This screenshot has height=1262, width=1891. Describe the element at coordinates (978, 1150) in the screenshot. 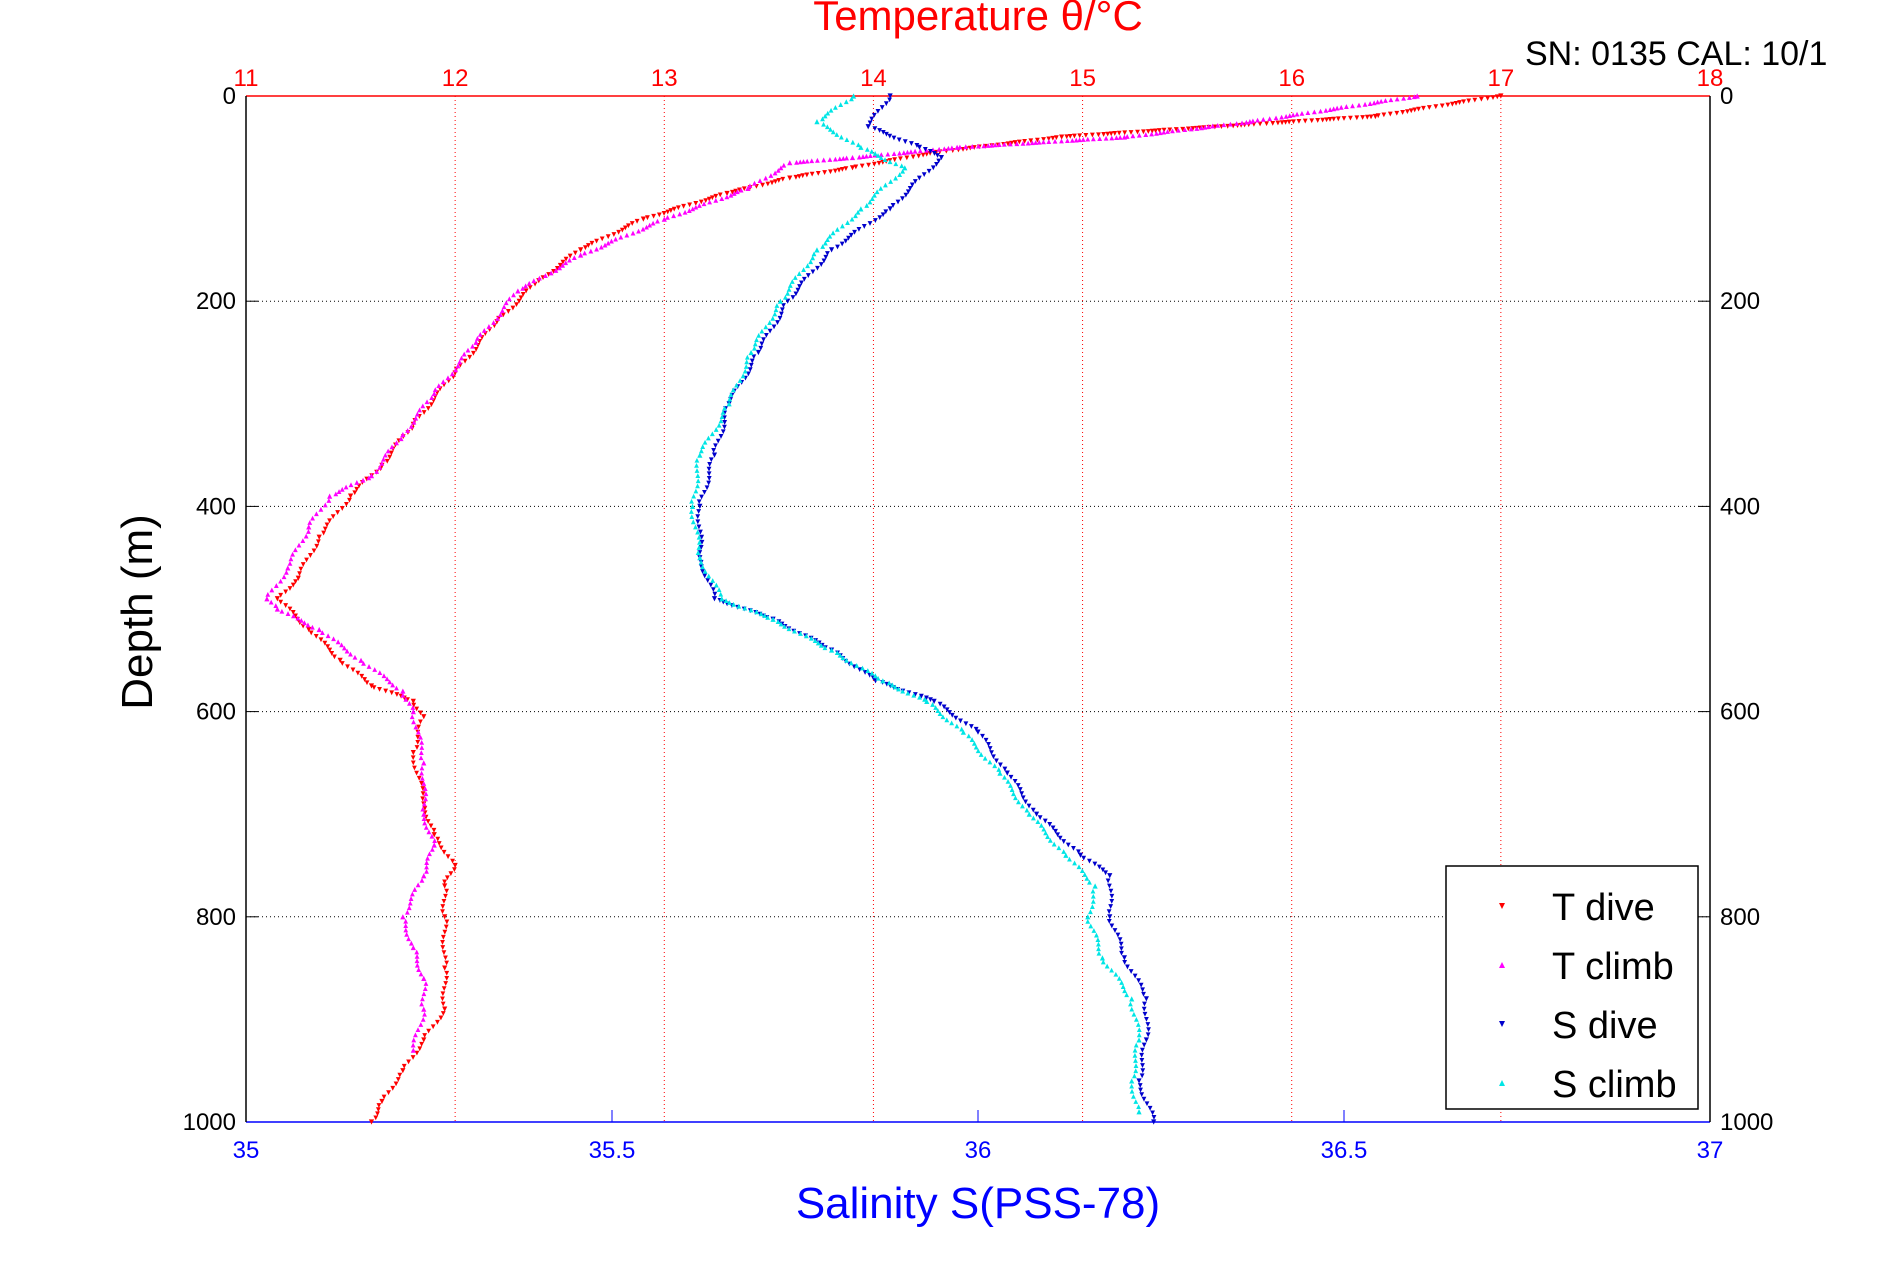

I see `x-bottom-tick-label: 36` at that location.